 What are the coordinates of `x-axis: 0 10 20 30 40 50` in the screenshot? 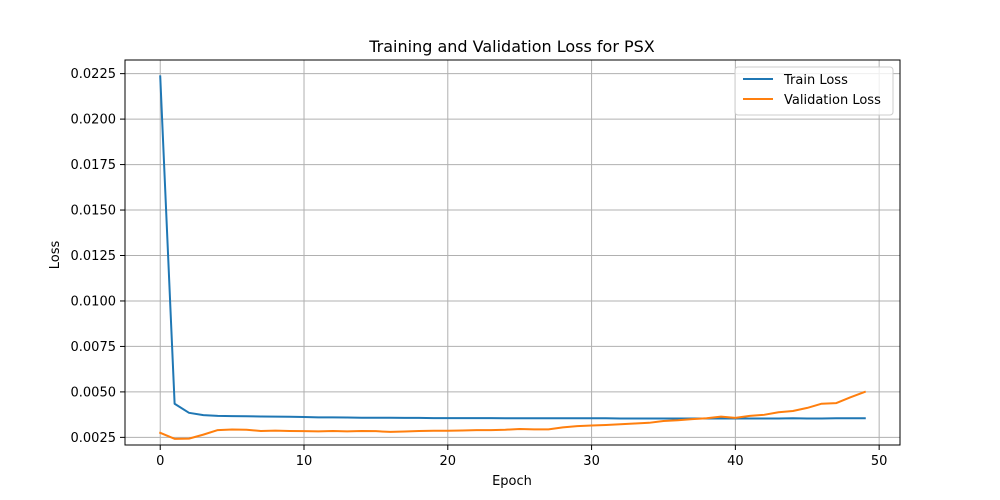 It's located at (521, 457).